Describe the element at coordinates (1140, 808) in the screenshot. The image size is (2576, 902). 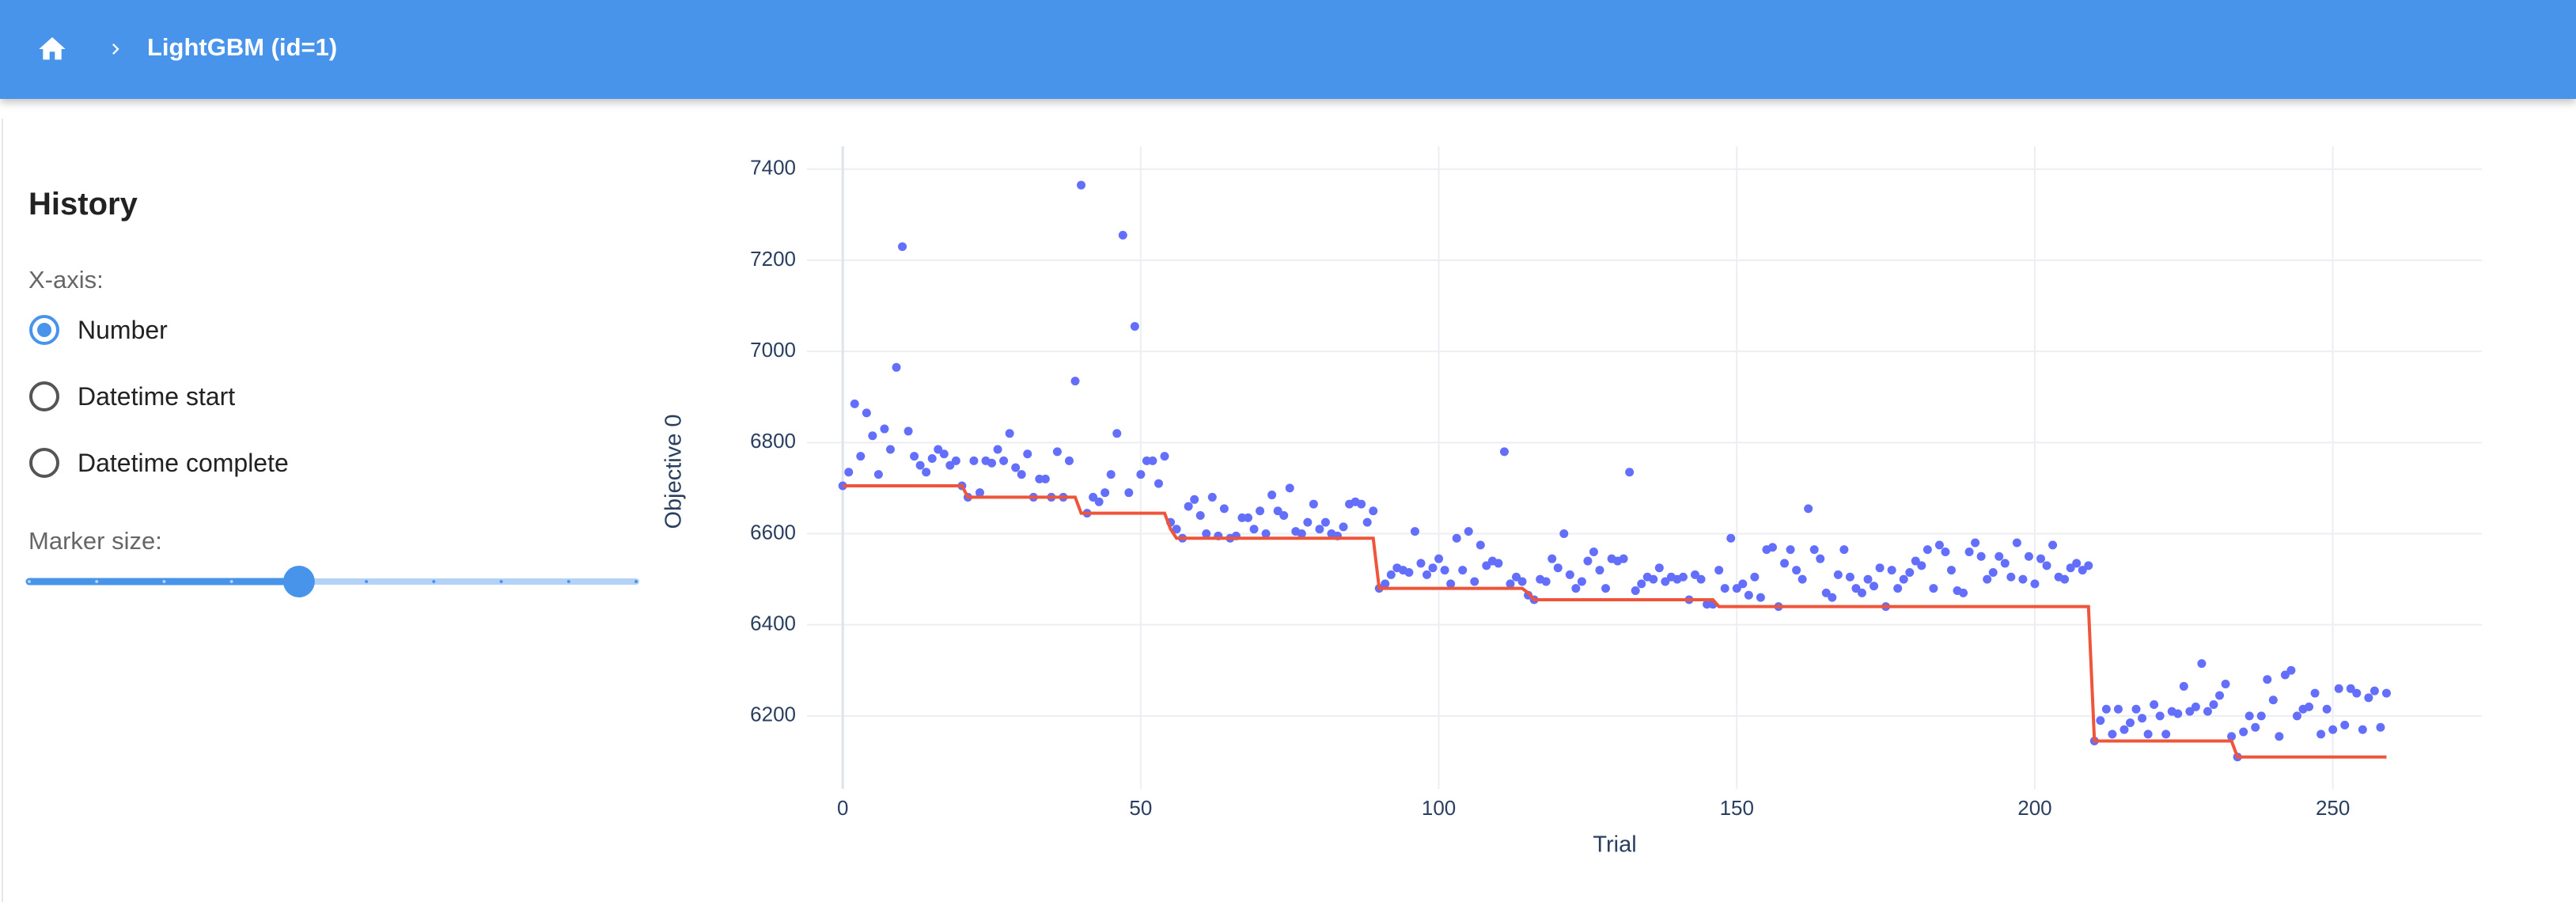
I see `x-tick-label: 50` at that location.